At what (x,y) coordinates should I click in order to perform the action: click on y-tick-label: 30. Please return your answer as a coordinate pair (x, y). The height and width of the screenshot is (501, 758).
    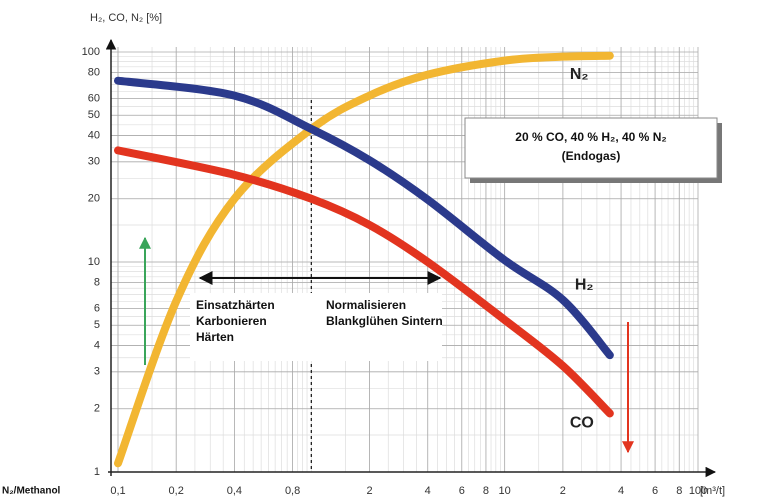
    Looking at the image, I should click on (94, 162).